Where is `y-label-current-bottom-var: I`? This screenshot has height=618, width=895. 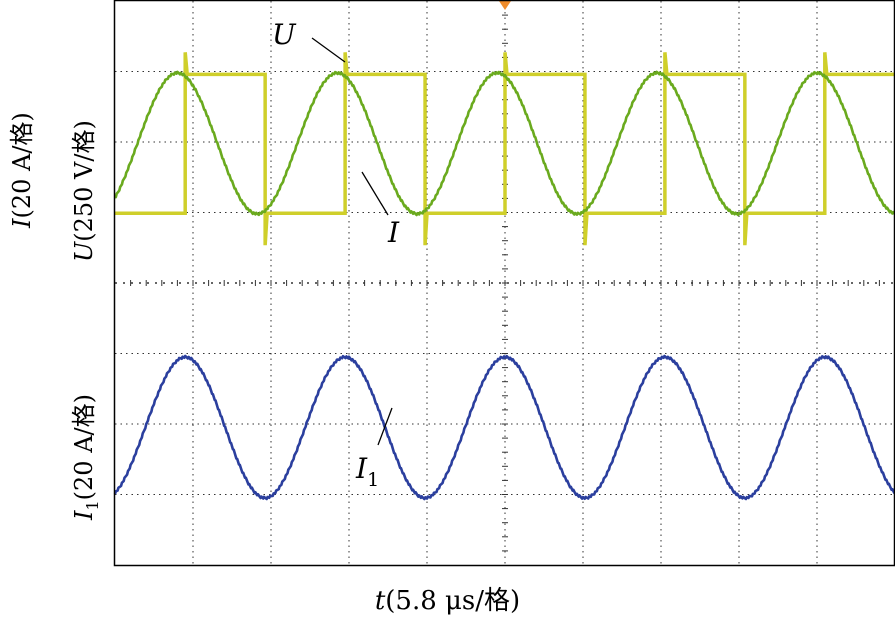 y-label-current-bottom-var: I is located at coordinates (84, 515).